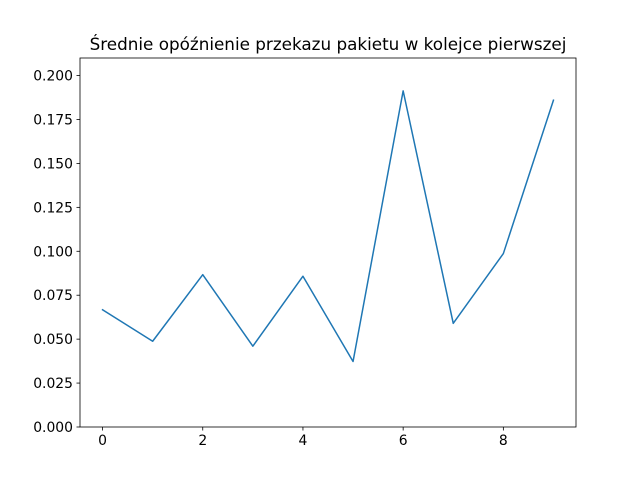 The width and height of the screenshot is (640, 480). I want to click on x-tick-label: 2, so click(202, 441).